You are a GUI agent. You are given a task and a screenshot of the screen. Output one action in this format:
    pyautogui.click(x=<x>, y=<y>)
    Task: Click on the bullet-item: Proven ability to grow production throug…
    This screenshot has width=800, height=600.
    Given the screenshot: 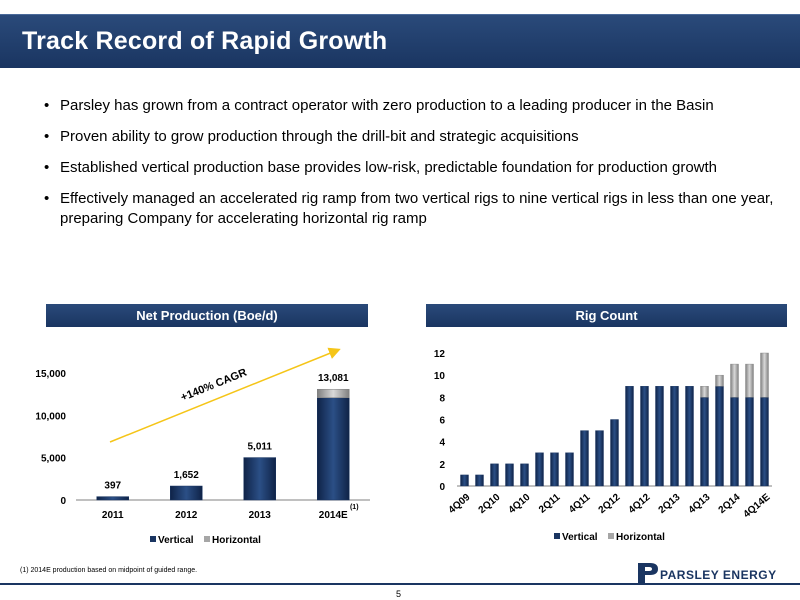 What is the action you would take?
    pyautogui.click(x=409, y=137)
    